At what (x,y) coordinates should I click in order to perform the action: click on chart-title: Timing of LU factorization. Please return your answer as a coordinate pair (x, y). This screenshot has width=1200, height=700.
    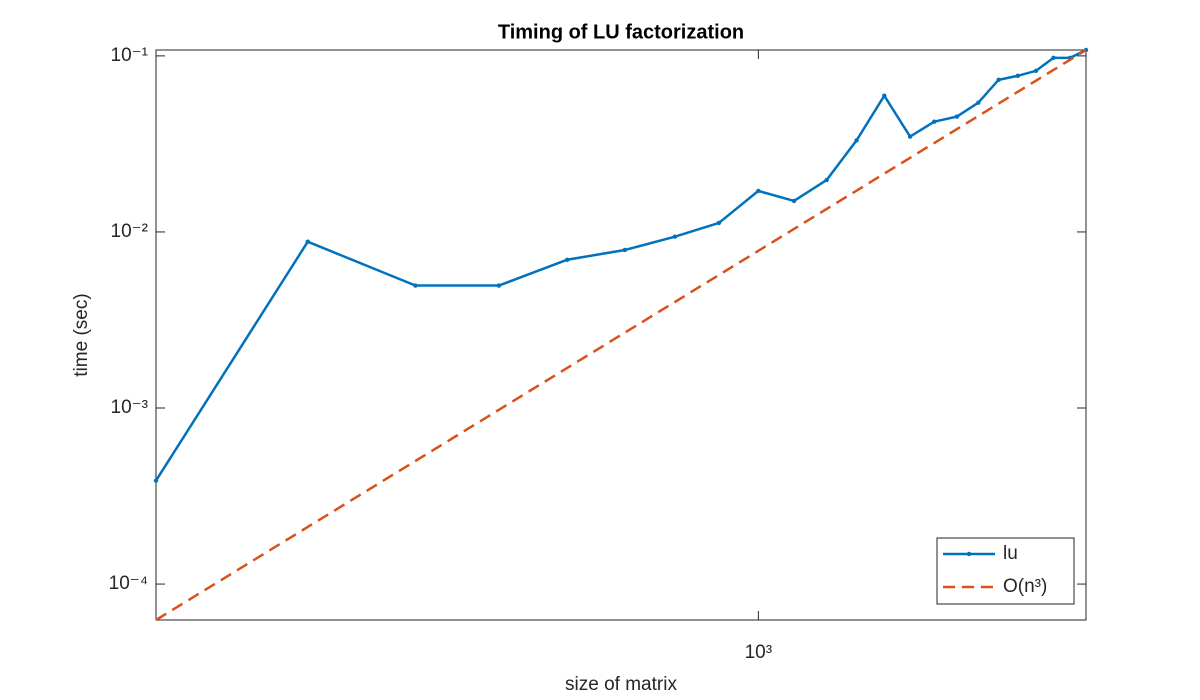
    Looking at the image, I should click on (621, 32).